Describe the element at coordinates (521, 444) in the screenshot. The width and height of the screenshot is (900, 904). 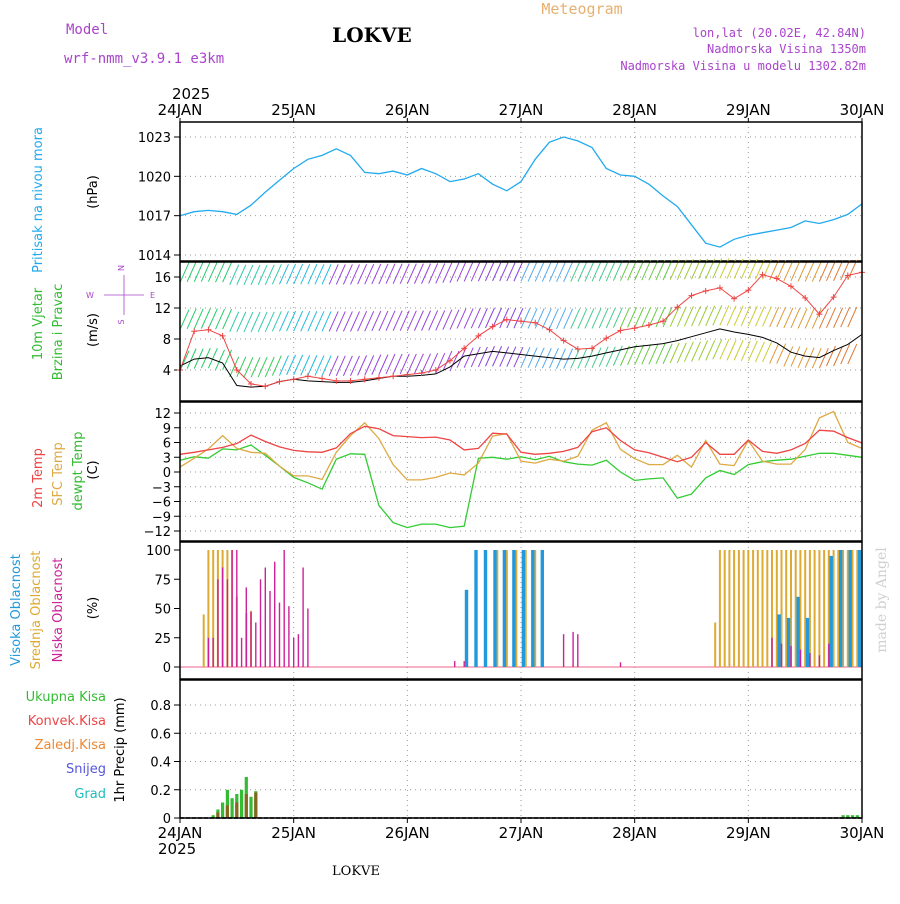
I see `temp2m-series-line` at that location.